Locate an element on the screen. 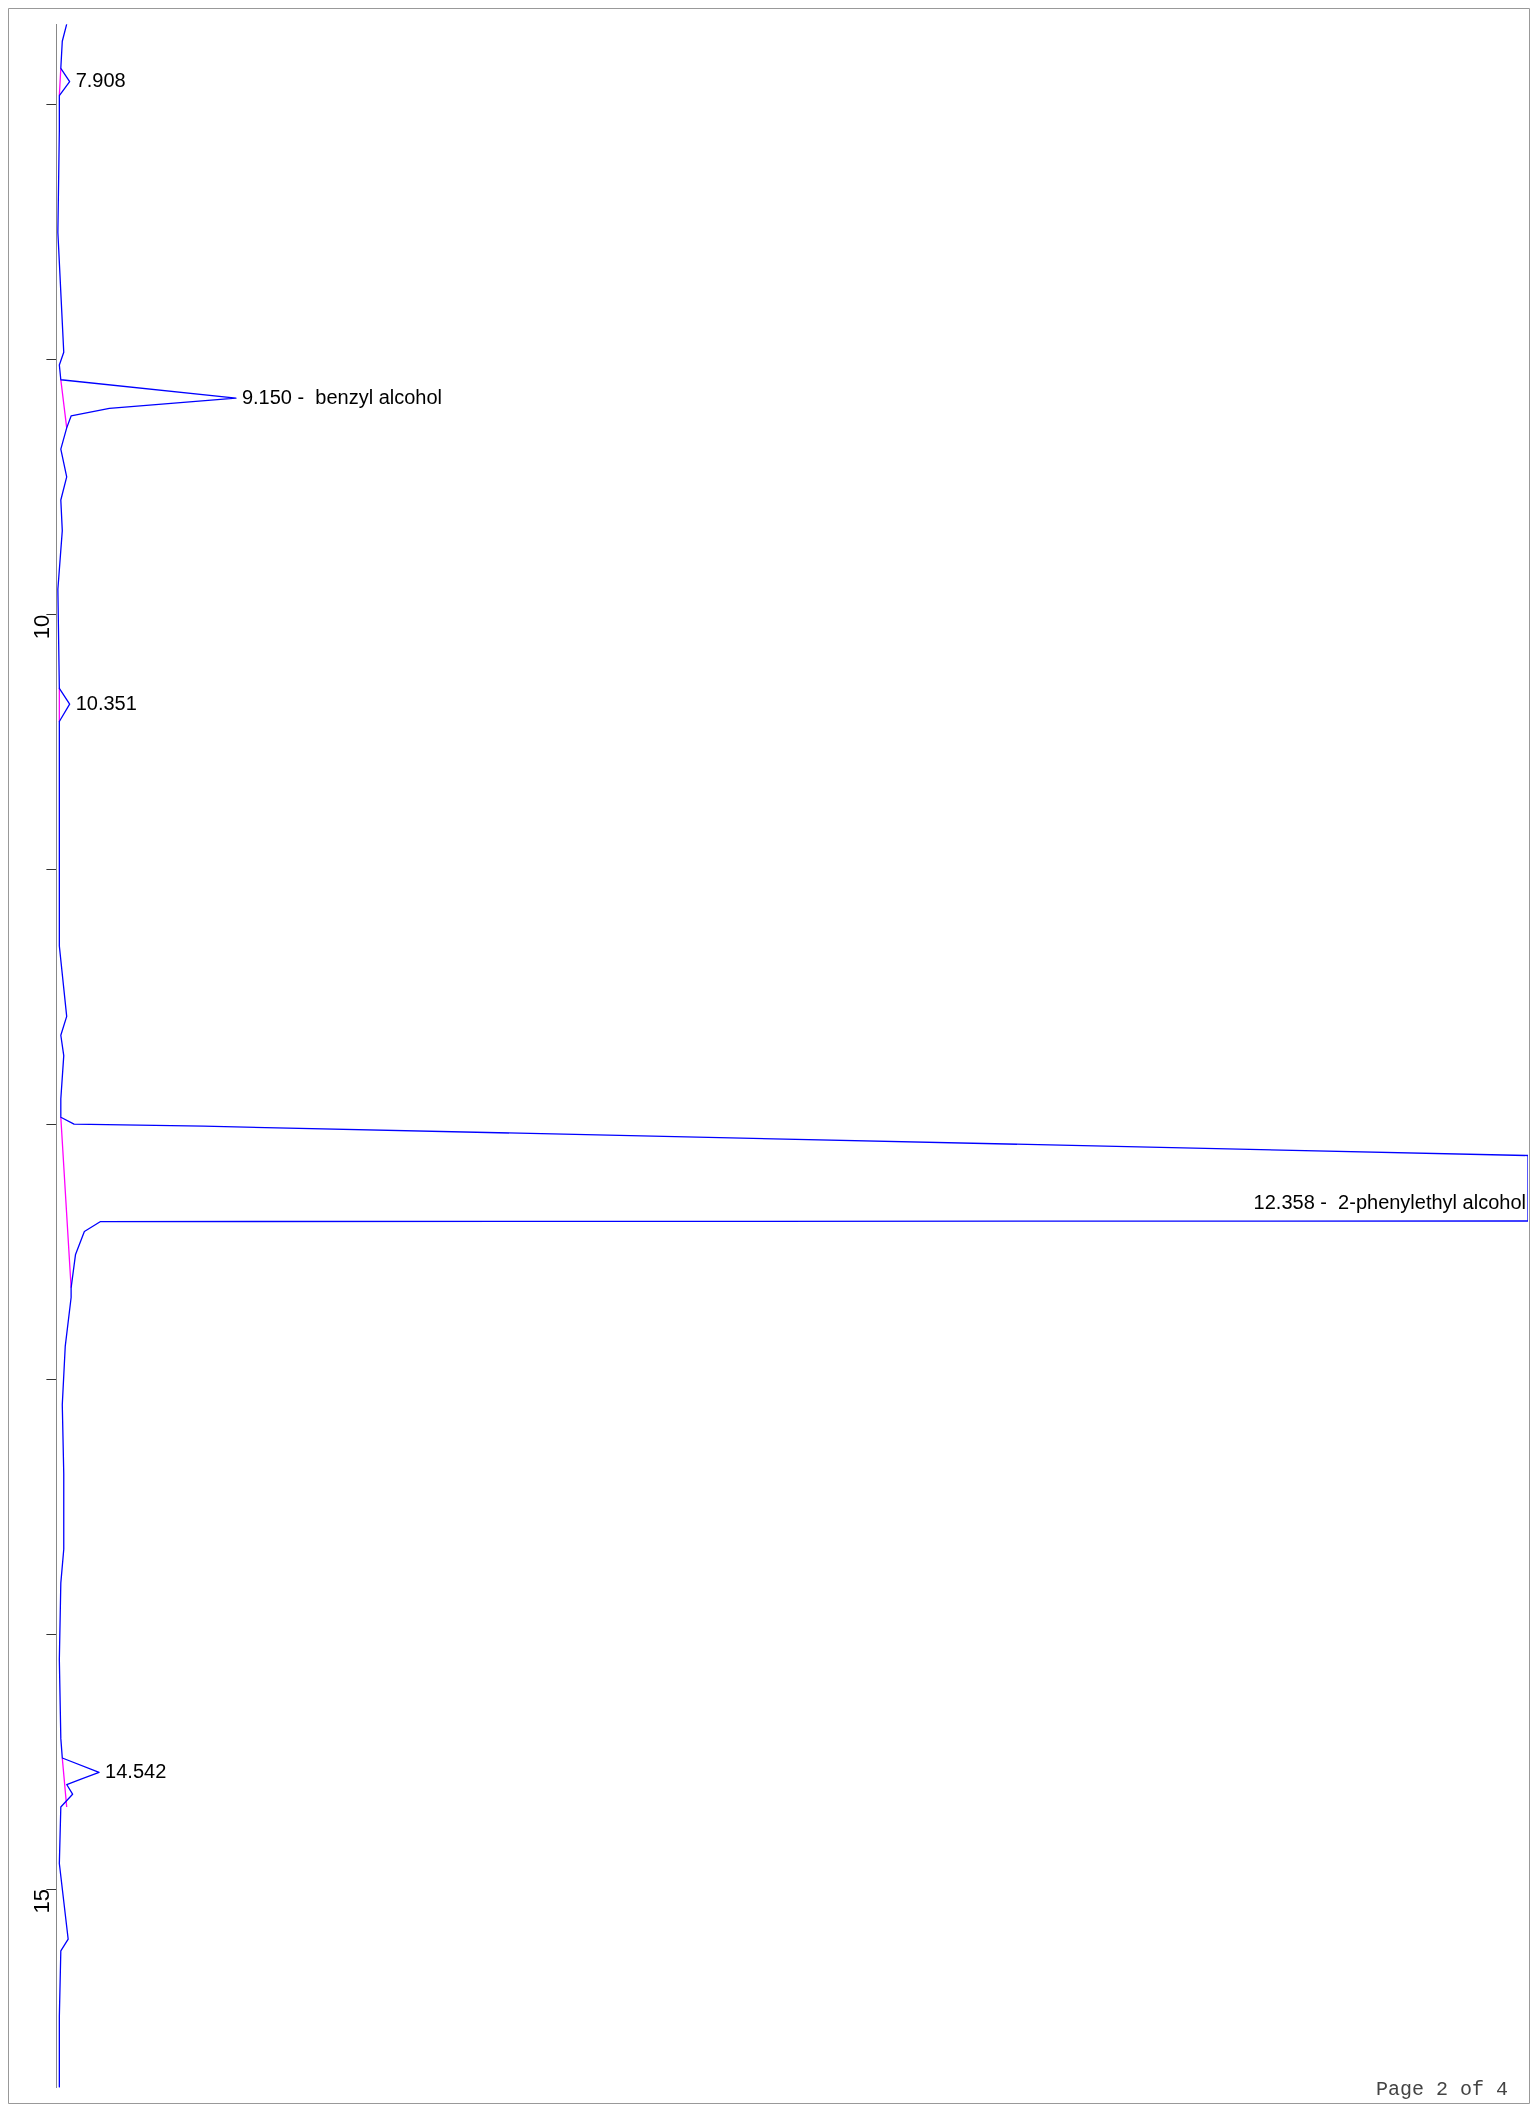  annotation: 10.351 is located at coordinates (106, 702).